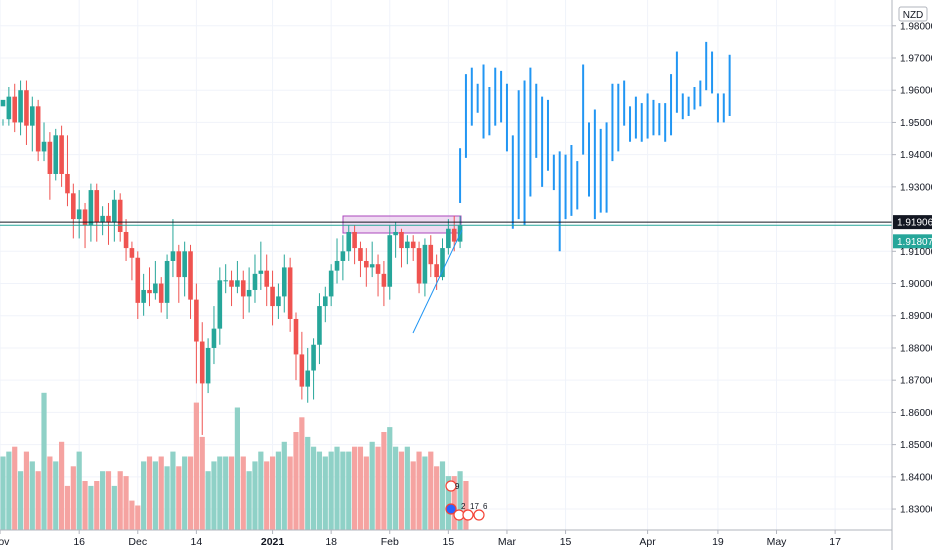  Describe the element at coordinates (137, 542) in the screenshot. I see `time-tick-label: Dec` at that location.